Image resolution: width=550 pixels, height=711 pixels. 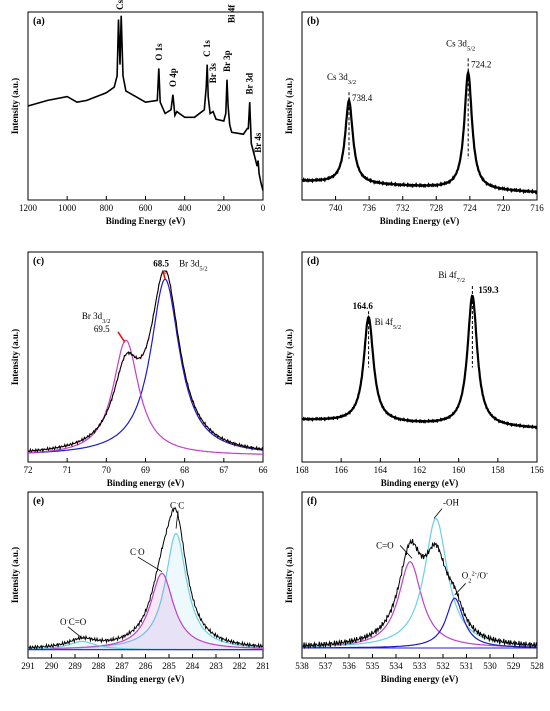 What do you see at coordinates (38, 501) in the screenshot?
I see `panel-label: (e)` at bounding box center [38, 501].